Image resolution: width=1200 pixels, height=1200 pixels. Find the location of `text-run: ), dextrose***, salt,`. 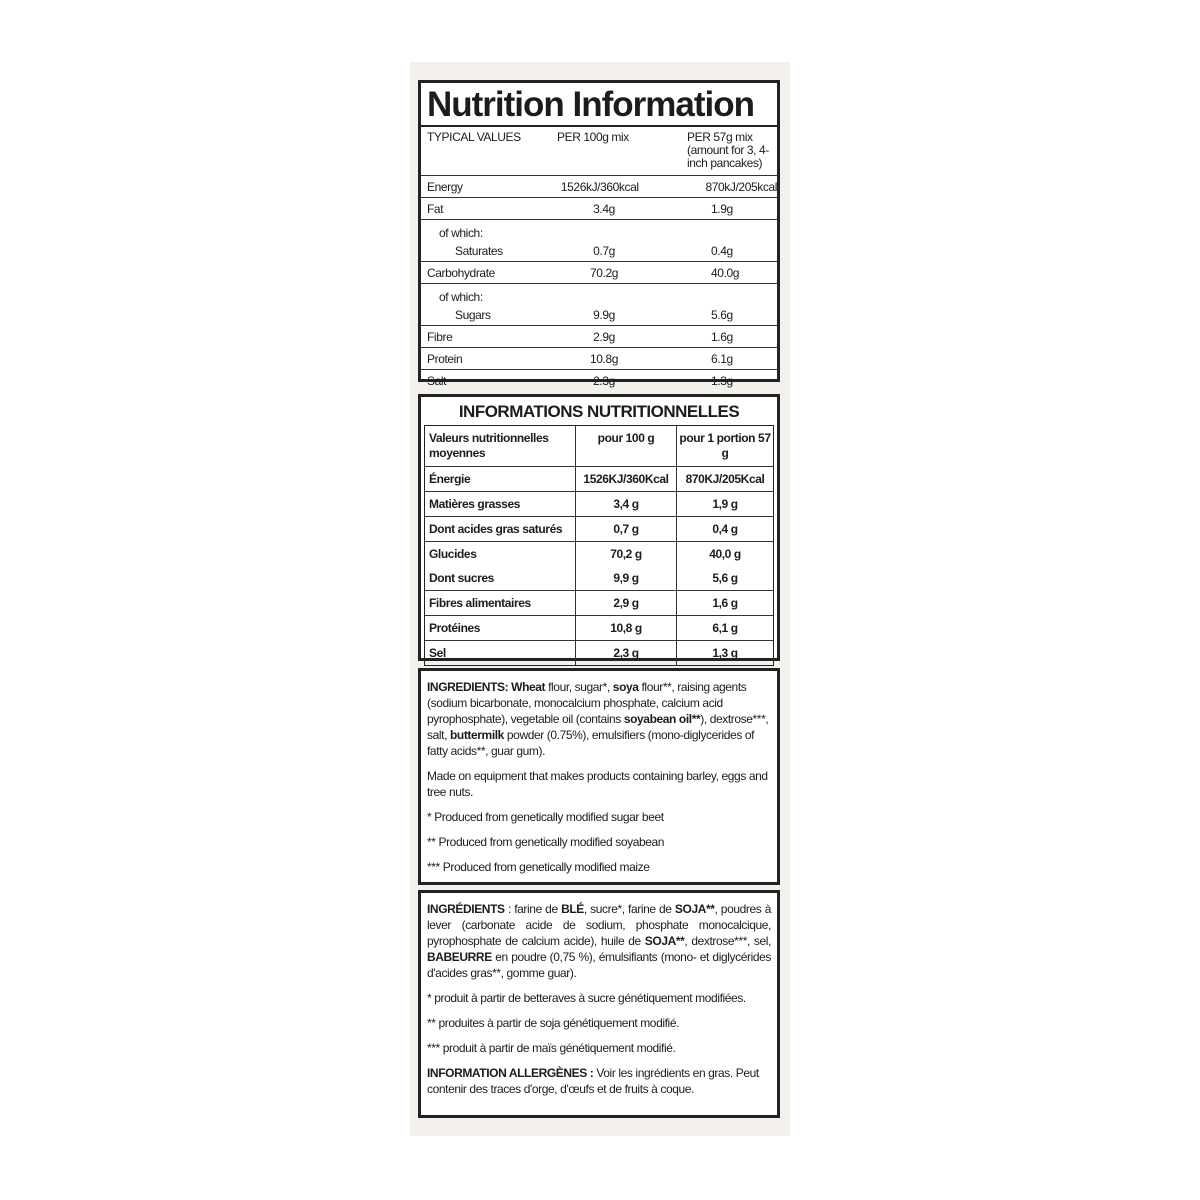

text-run: ), dextrose***, salt, is located at coordinates (598, 727).